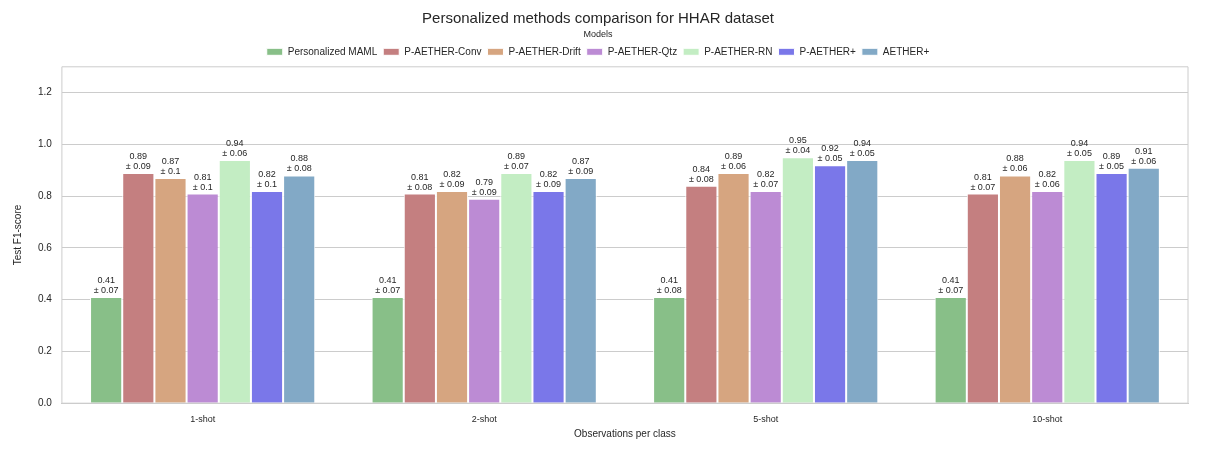 The width and height of the screenshot is (1207, 450). What do you see at coordinates (203, 419) in the screenshot?
I see `x-tick-label: 1-shot` at bounding box center [203, 419].